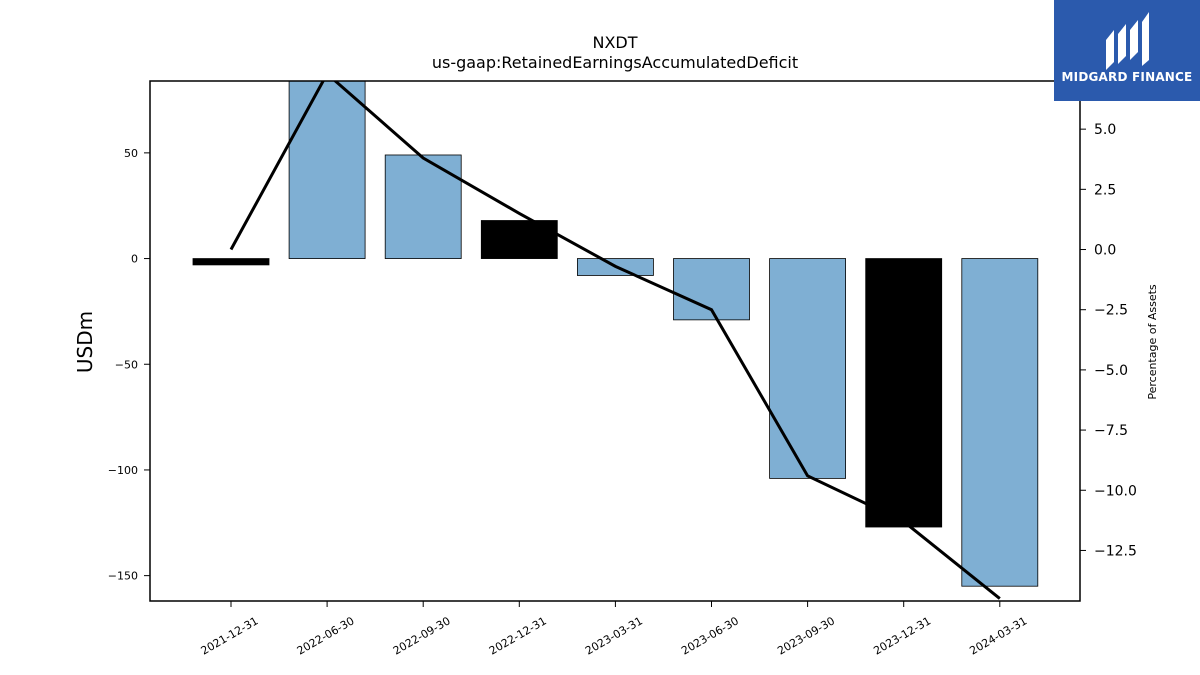 The image size is (1200, 675). I want to click on y-tick-label: −150, so click(123, 576).